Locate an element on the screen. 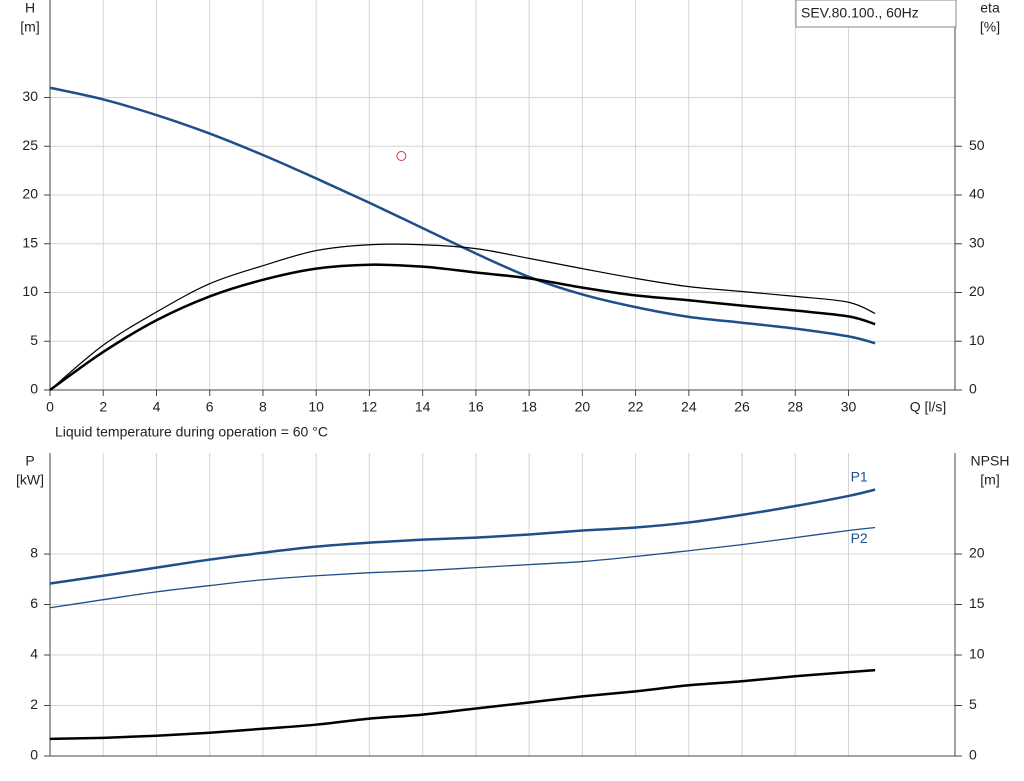 This screenshot has height=781, width=1024. info-text: SEV.80.100., 60Hz is located at coordinates (860, 13).